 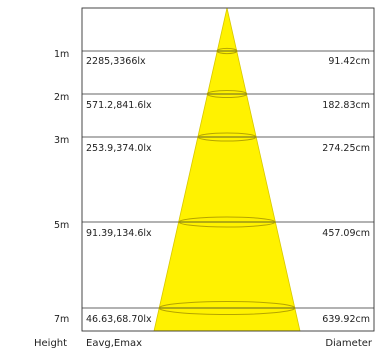 What do you see at coordinates (61, 97) in the screenshot?
I see `height-label: 2m` at bounding box center [61, 97].